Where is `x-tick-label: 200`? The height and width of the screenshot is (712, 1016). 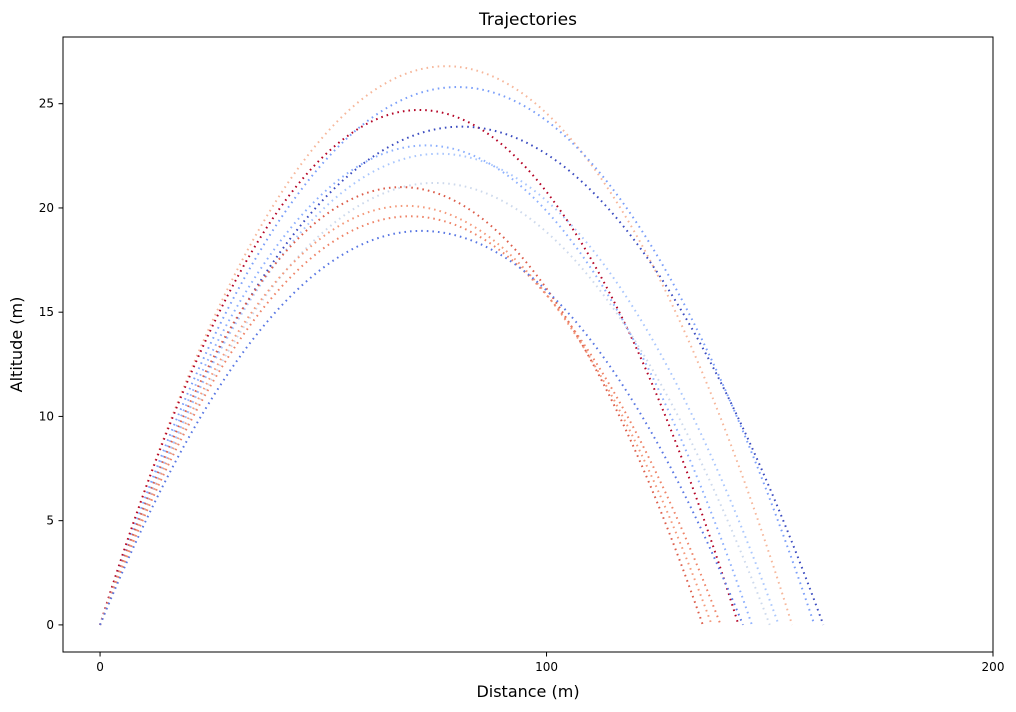
x-tick-label: 200 is located at coordinates (993, 667).